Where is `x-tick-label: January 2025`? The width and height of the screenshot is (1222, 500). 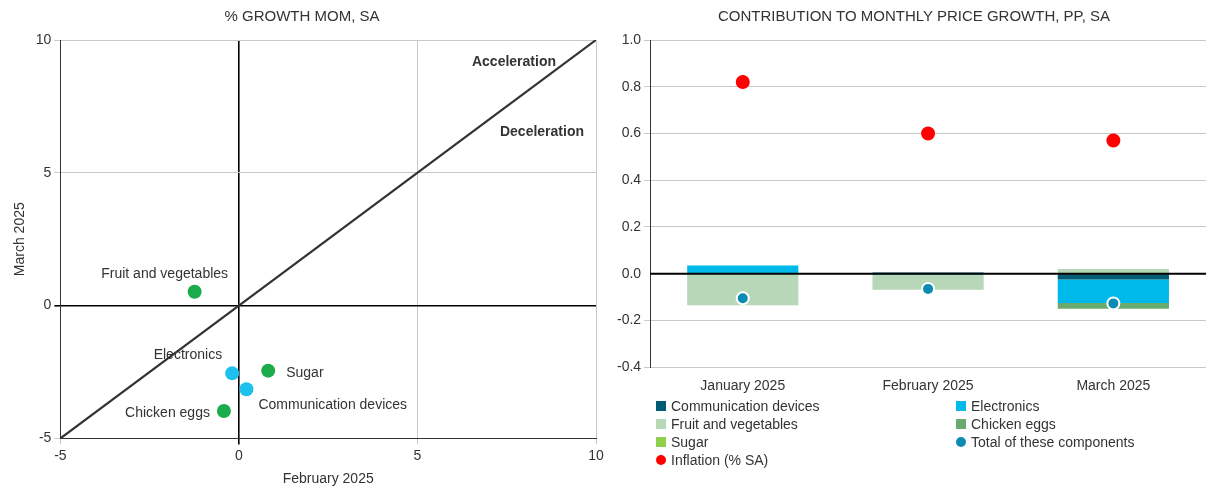
x-tick-label: January 2025 is located at coordinates (743, 385).